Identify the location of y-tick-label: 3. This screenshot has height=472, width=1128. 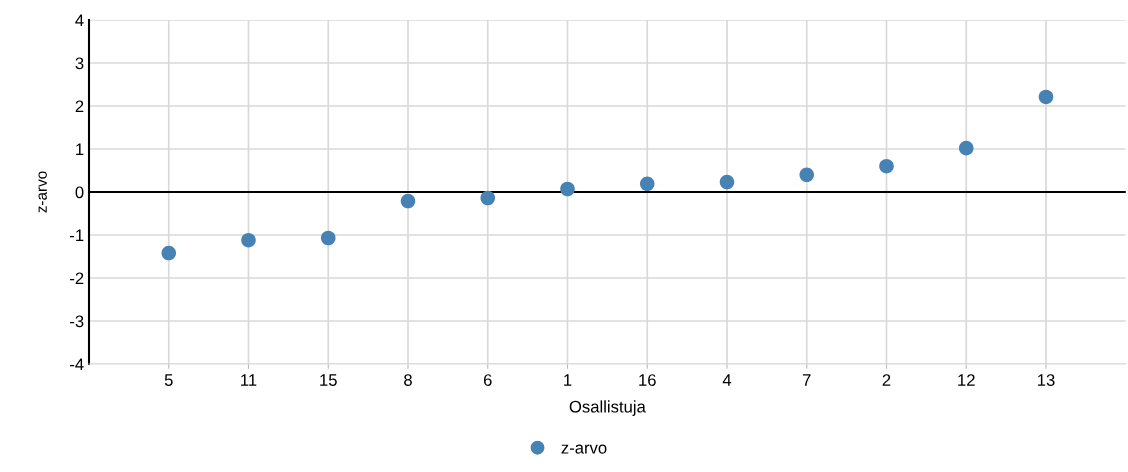
(79, 63).